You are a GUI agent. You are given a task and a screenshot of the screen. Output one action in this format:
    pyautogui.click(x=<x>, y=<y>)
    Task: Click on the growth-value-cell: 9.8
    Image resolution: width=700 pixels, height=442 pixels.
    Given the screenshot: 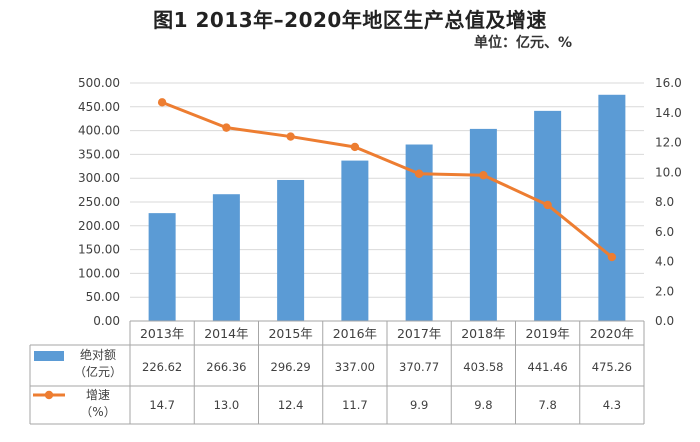 What is the action you would take?
    pyautogui.click(x=483, y=405)
    